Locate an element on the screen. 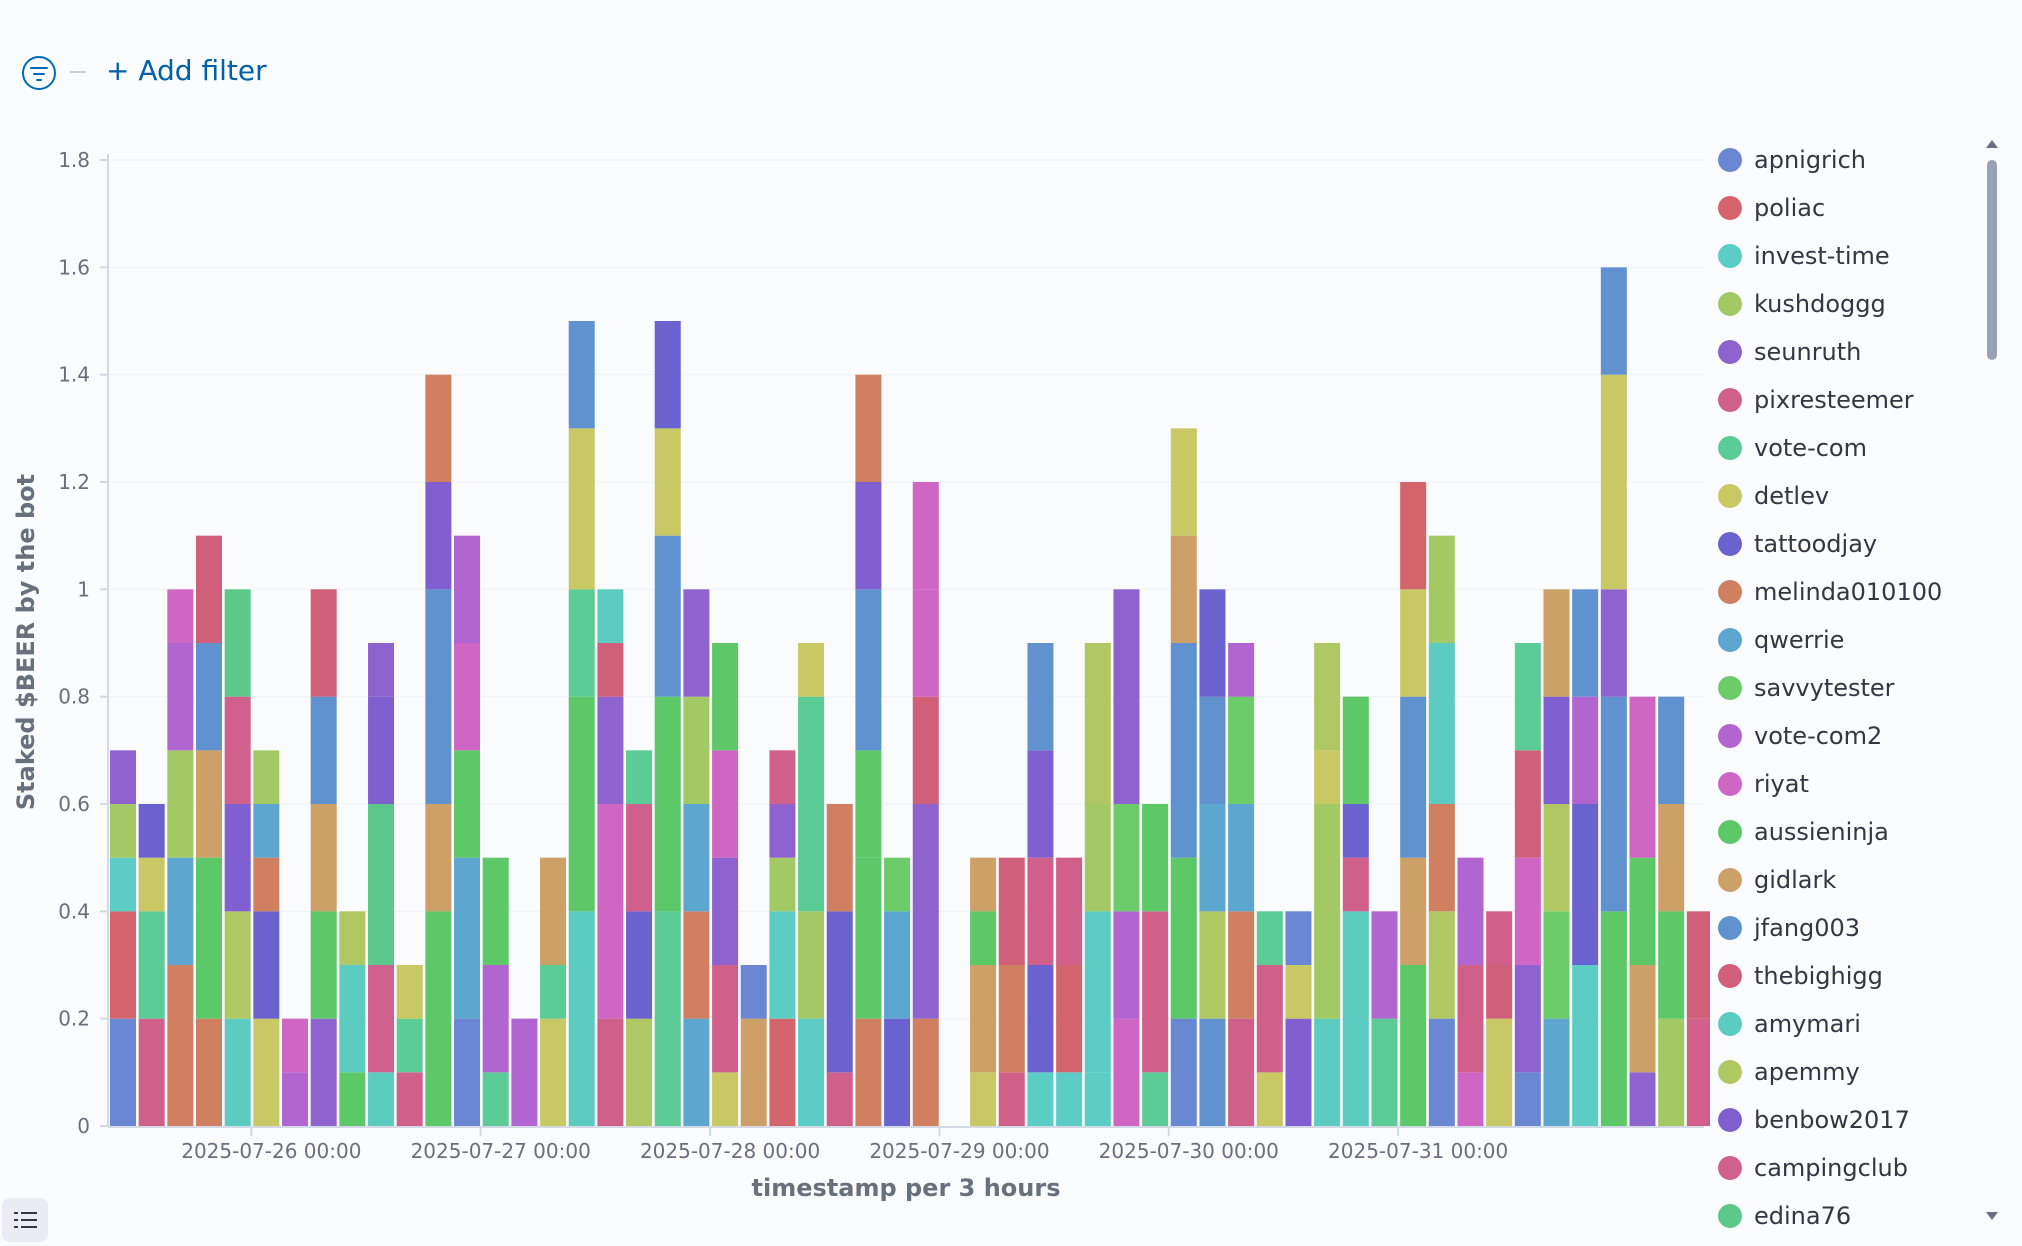  legend-label: apnigrich is located at coordinates (1810, 160).